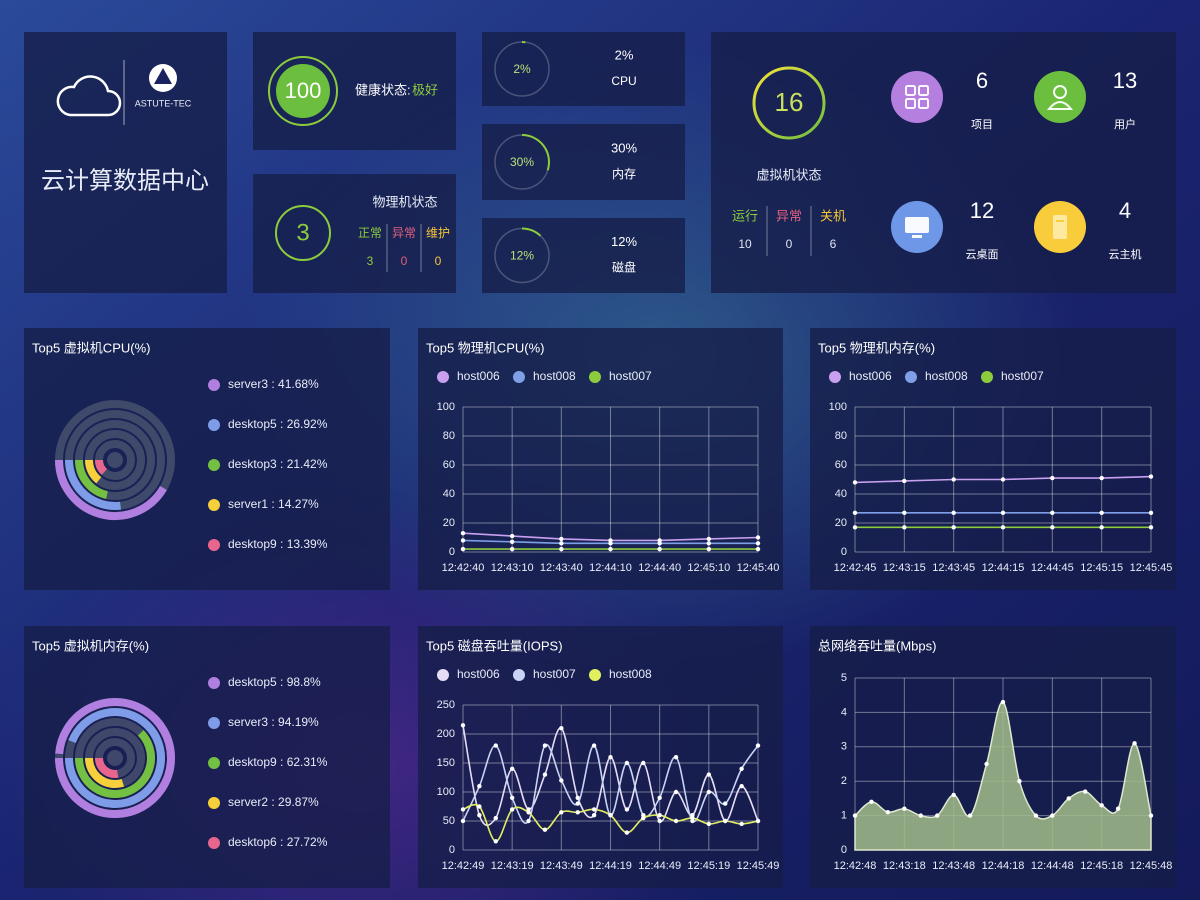 The width and height of the screenshot is (1200, 900). Describe the element at coordinates (561, 568) in the screenshot. I see `x-tick-label: 12:43:40` at that location.